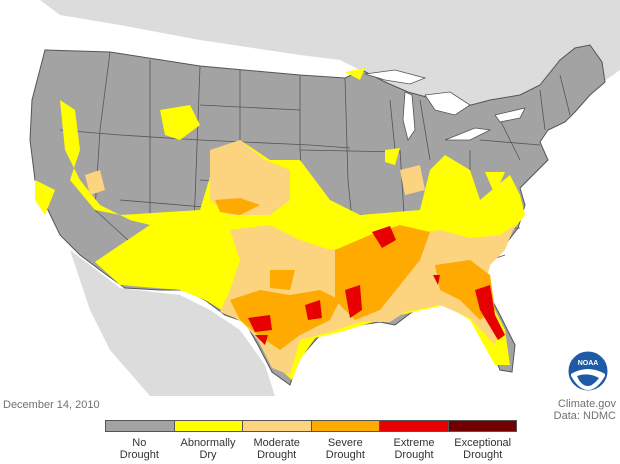 Image resolution: width=620 pixels, height=464 pixels. I want to click on credit-block: Climate.gov Data: NDMC, so click(585, 410).